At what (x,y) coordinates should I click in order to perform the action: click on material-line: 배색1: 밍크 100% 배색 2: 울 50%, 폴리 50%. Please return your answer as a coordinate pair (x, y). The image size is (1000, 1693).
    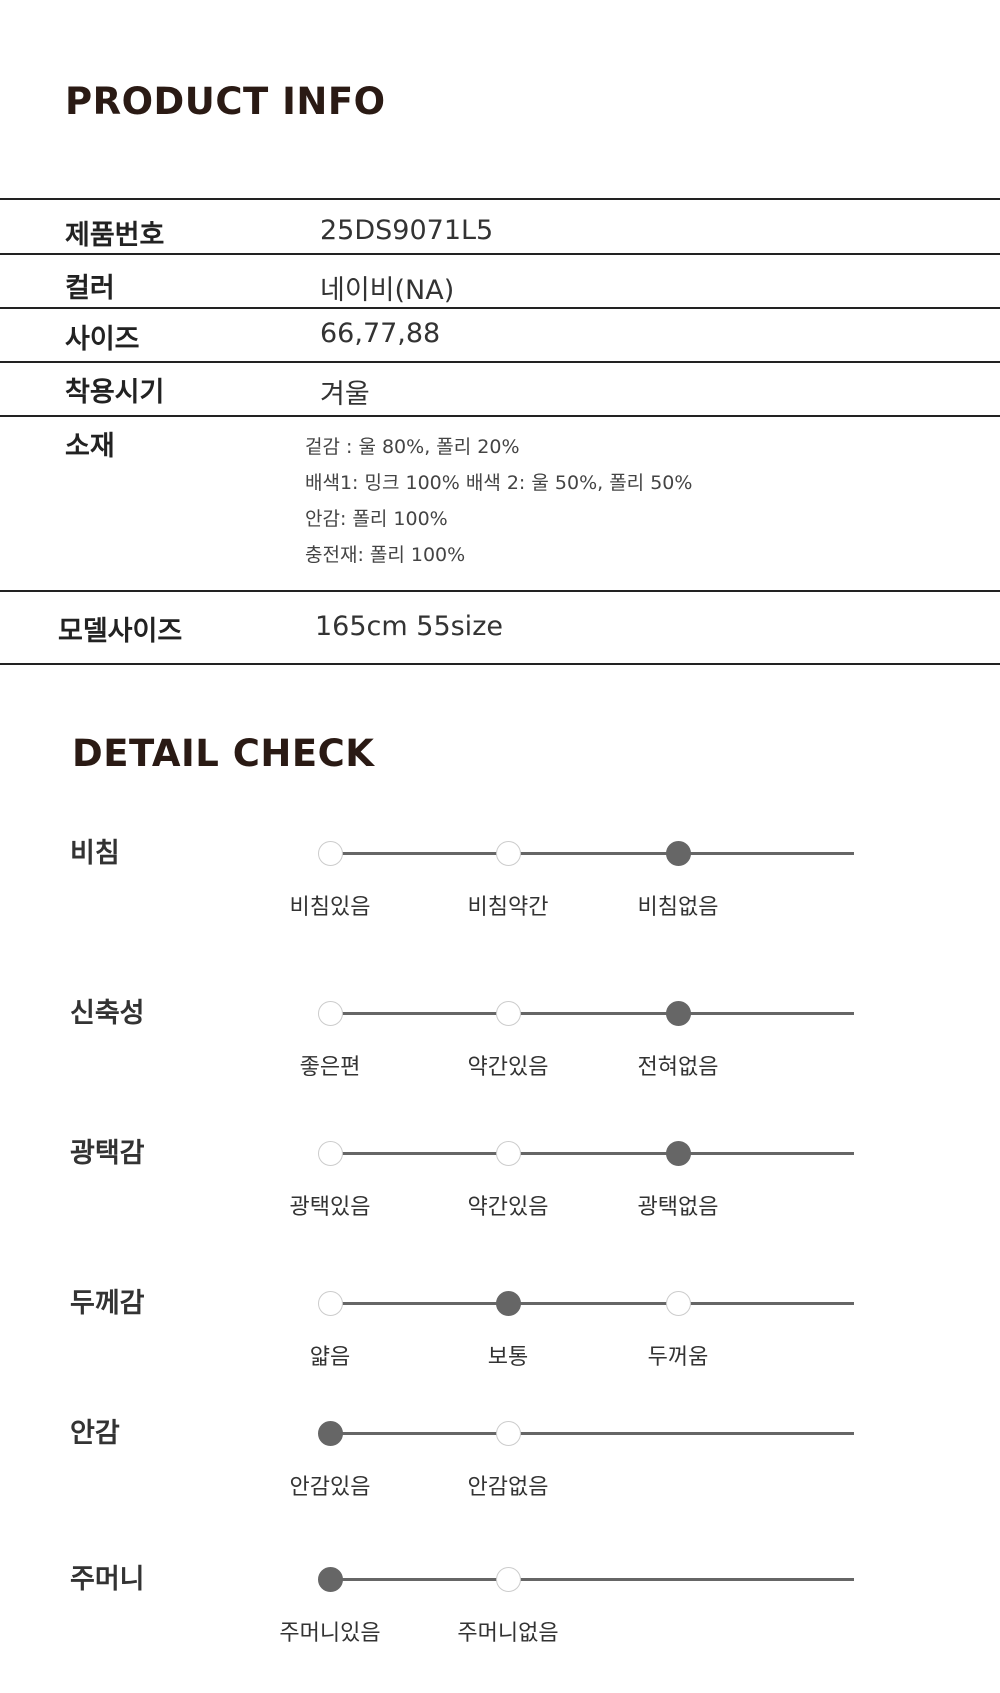
    Looking at the image, I should click on (499, 483).